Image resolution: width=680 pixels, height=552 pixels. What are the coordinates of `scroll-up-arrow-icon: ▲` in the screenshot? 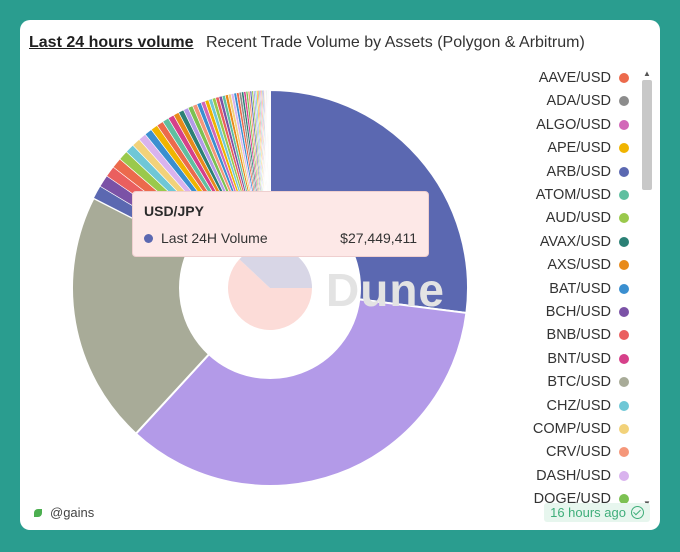 It's located at (647, 73).